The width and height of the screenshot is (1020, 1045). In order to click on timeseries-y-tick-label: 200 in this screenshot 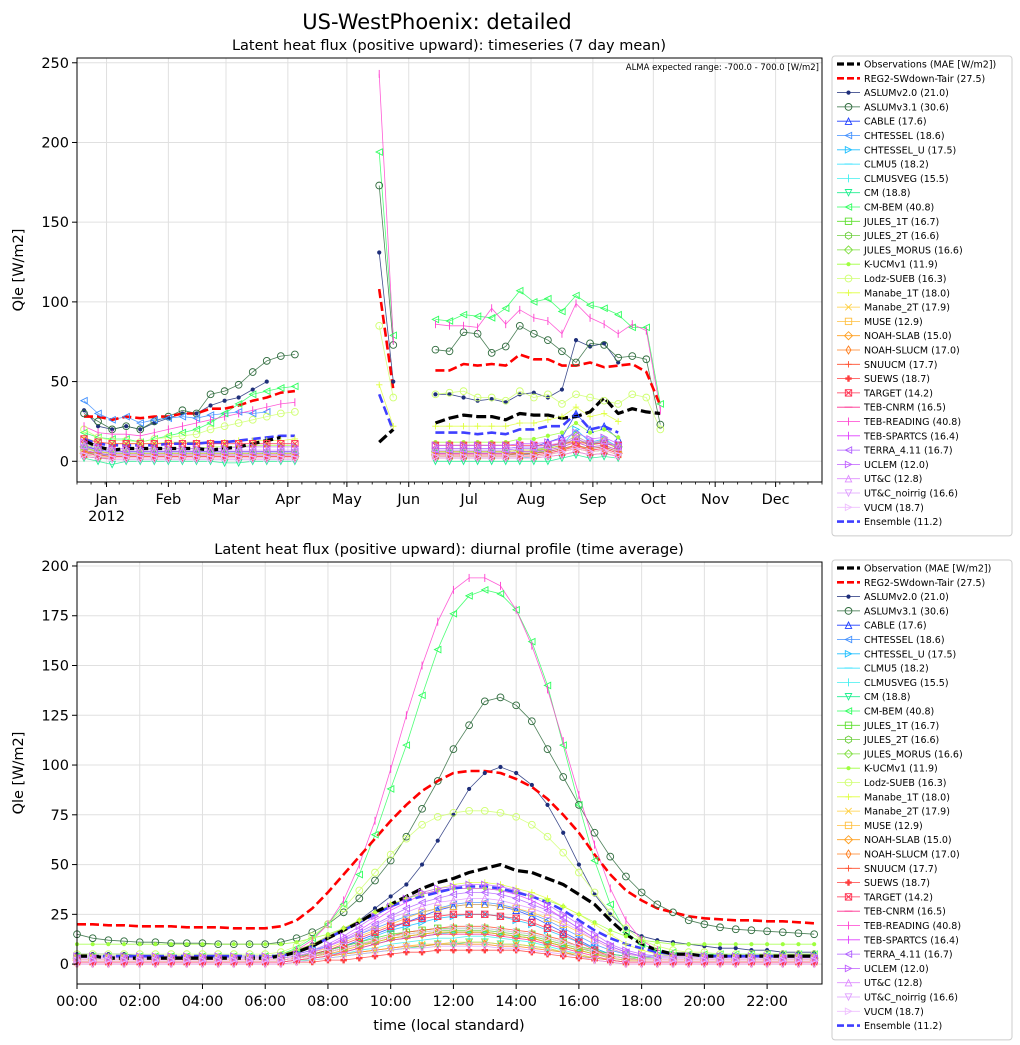, I will do `click(55, 143)`.